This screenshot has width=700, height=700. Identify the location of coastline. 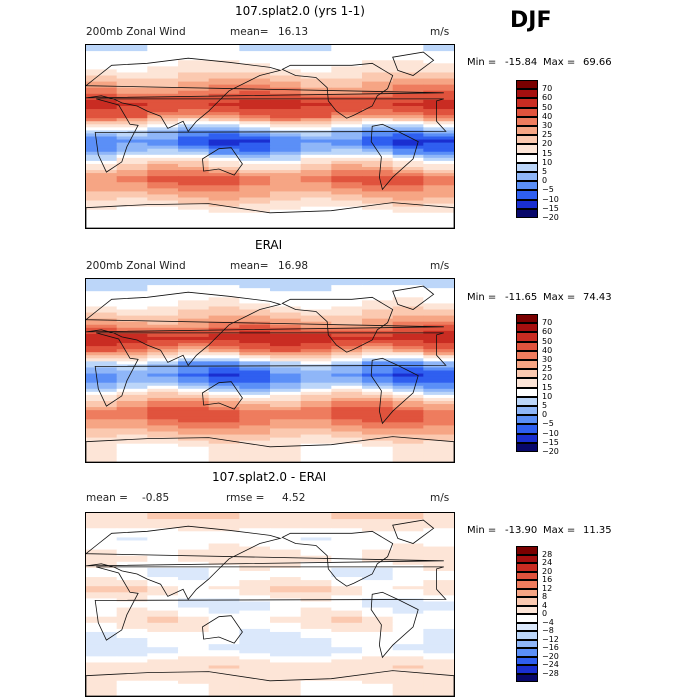
(270, 135).